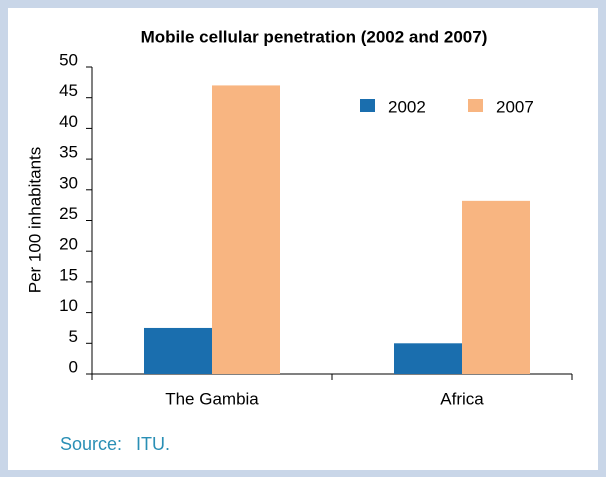 This screenshot has height=477, width=606. I want to click on y-tick-label: 45, so click(68, 90).